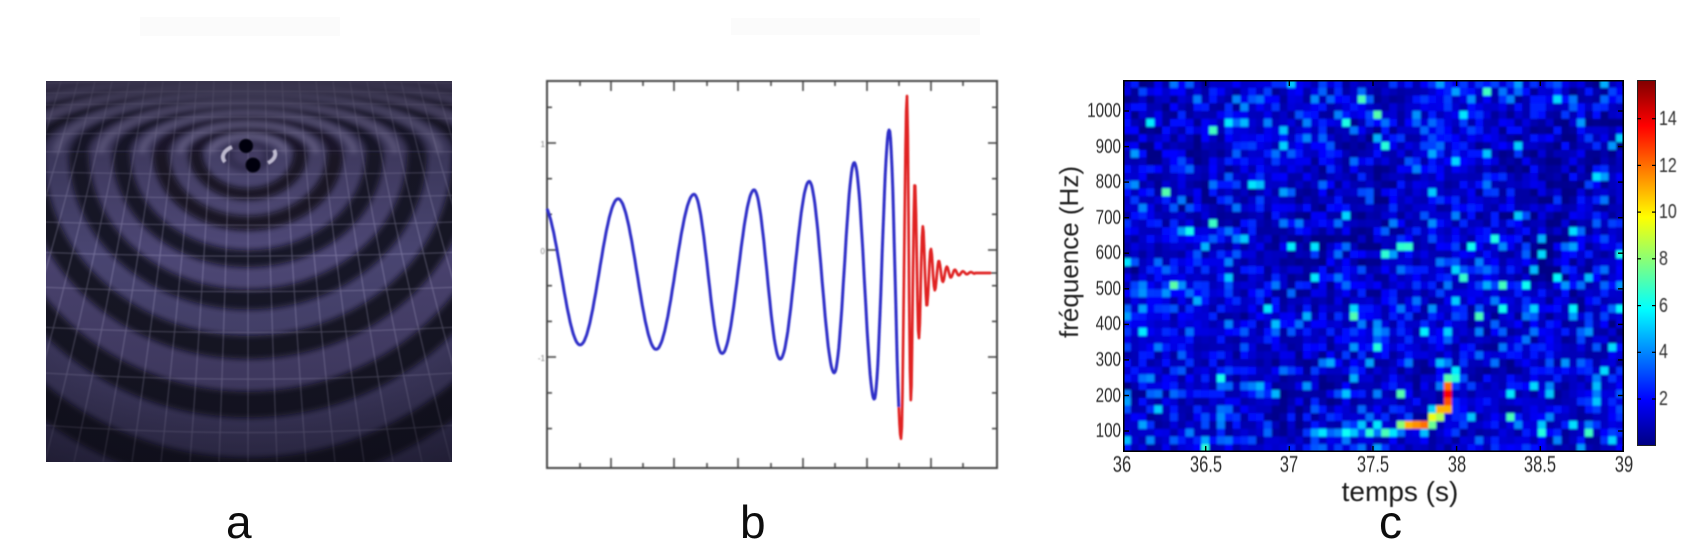 Image resolution: width=1701 pixels, height=557 pixels. Describe the element at coordinates (542, 358) in the screenshot. I see `svg-text: -1` at that location.